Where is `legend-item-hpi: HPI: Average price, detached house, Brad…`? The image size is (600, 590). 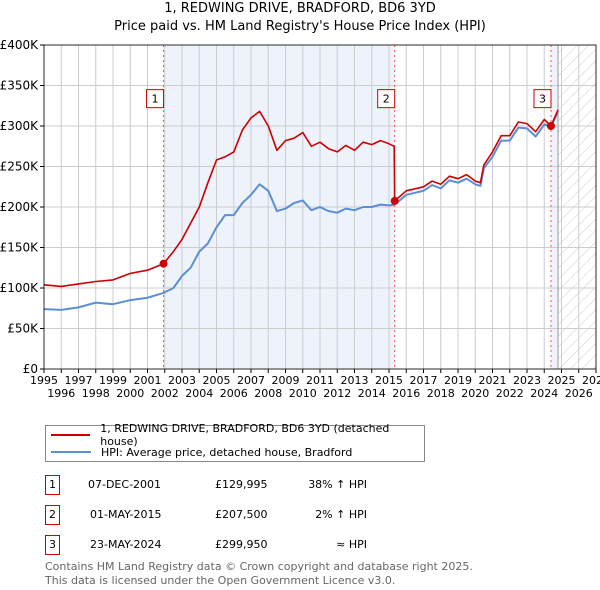
legend-item-hpi: HPI: Average price, detached house, Brad… is located at coordinates (201, 452).